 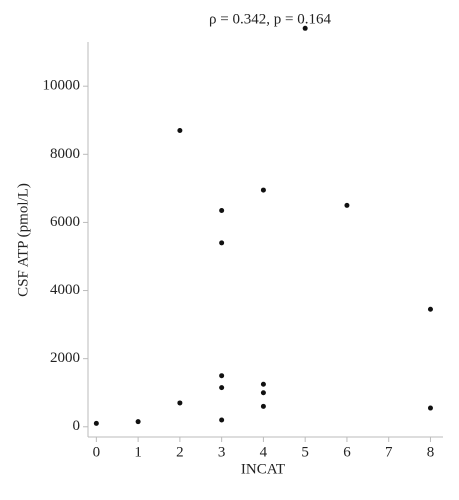 I want to click on x-tick-label: 1, so click(x=138, y=452).